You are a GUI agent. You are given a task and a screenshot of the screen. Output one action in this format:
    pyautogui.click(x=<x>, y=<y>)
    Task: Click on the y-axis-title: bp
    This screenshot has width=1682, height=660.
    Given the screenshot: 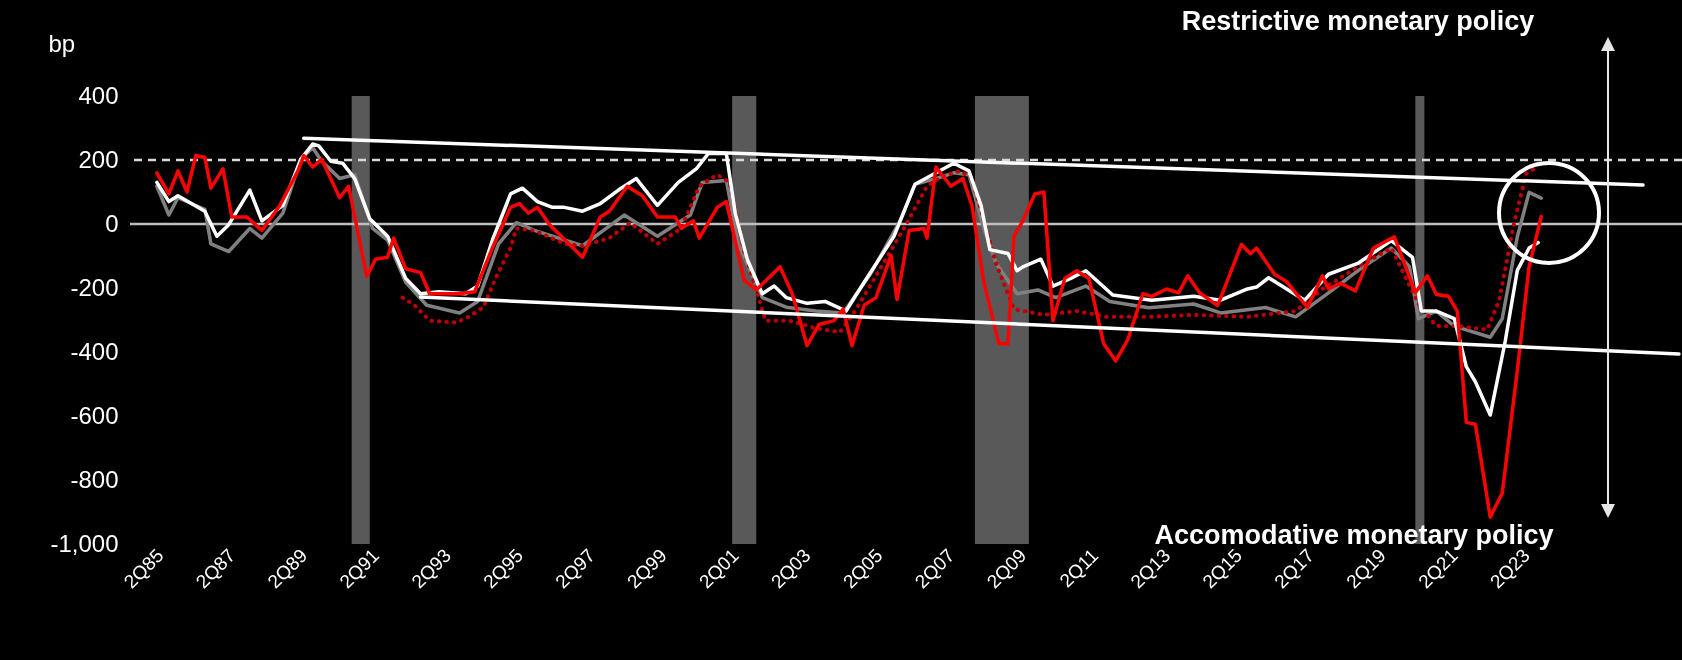 What is the action you would take?
    pyautogui.click(x=62, y=43)
    